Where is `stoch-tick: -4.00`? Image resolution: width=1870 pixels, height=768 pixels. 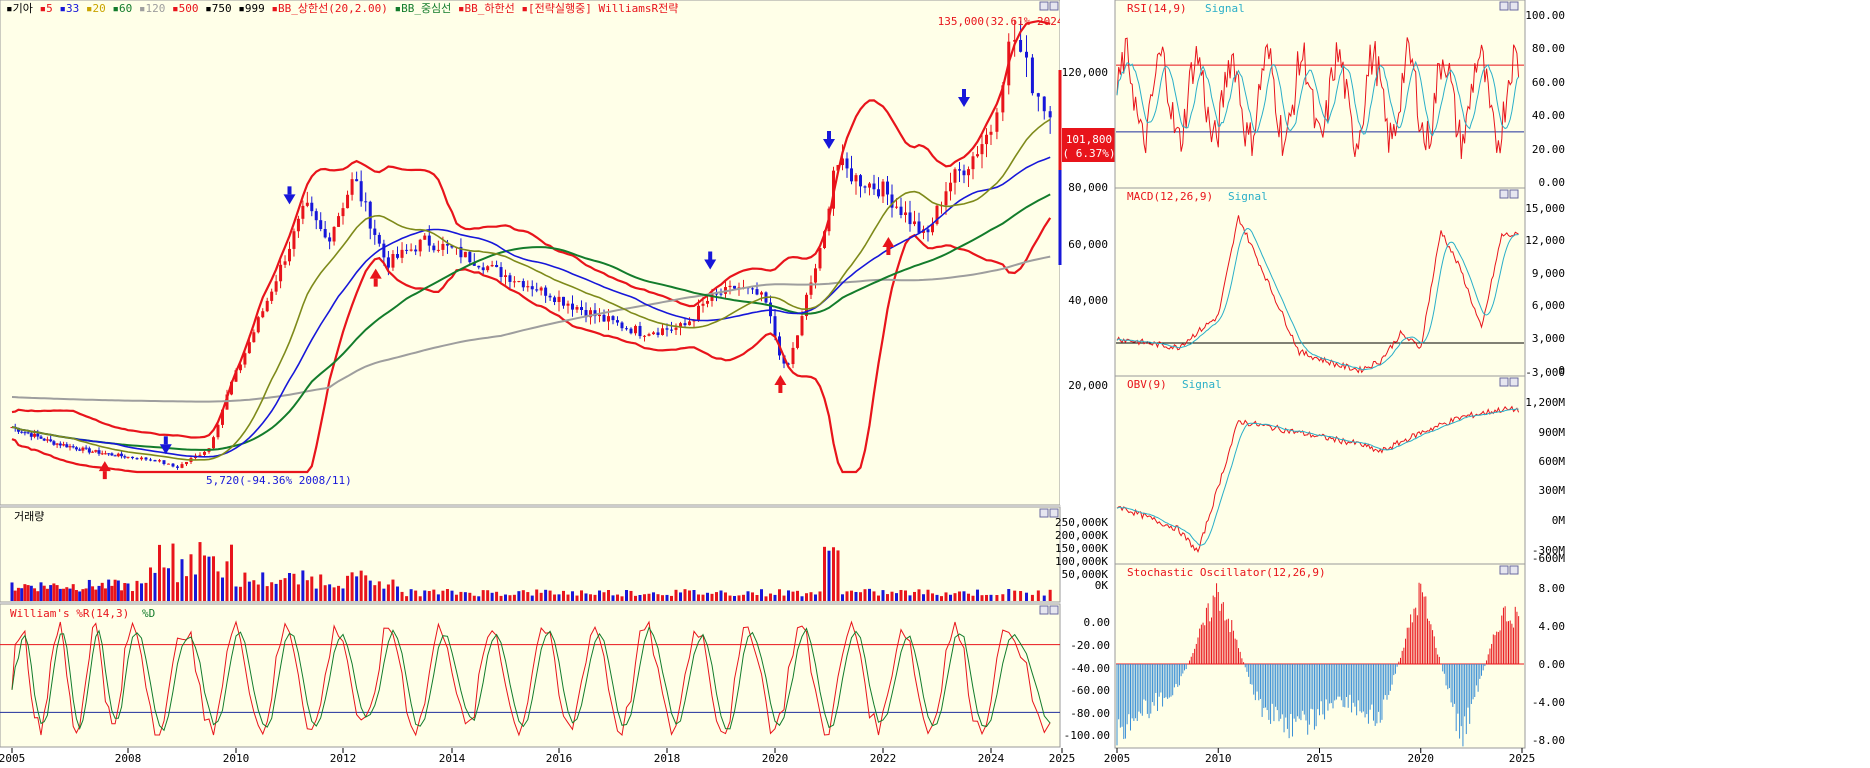 stoch-tick: -4.00 is located at coordinates (1548, 702).